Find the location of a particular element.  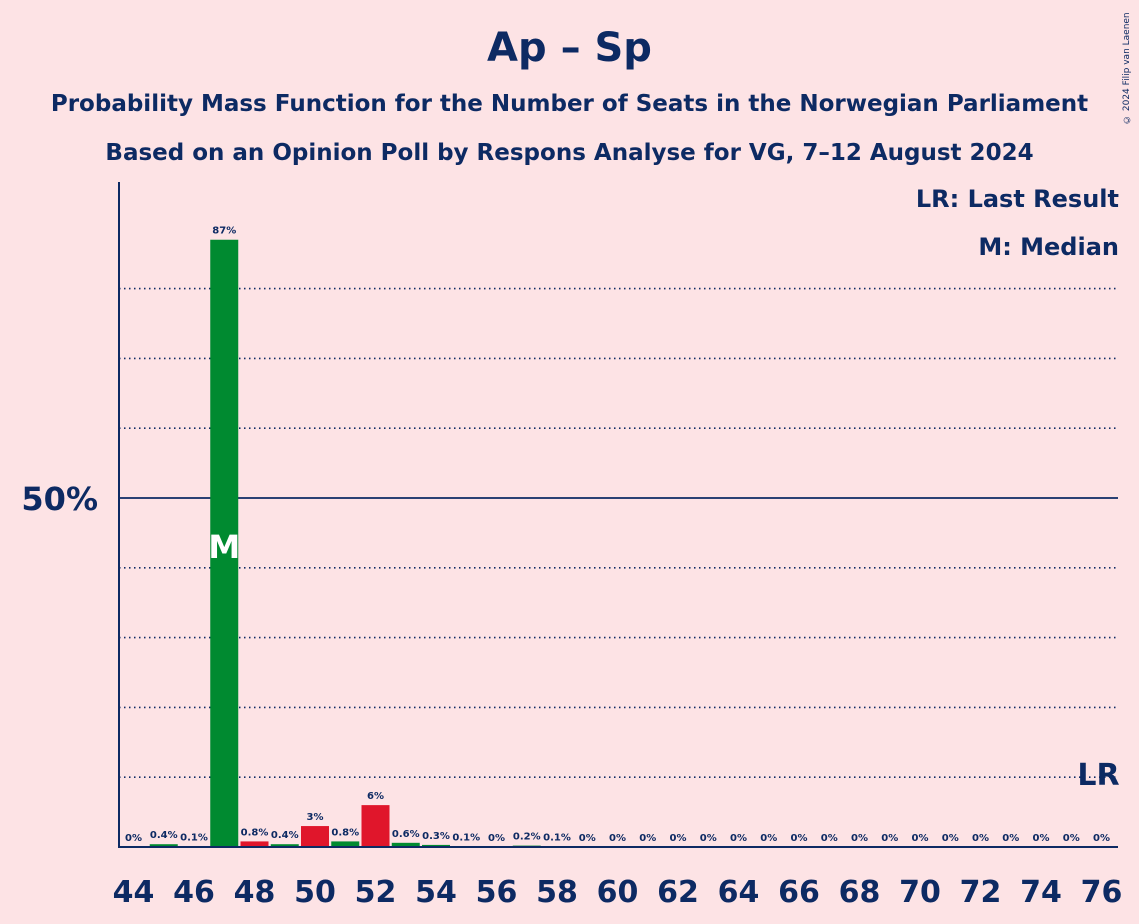

x-tick-label: 62 is located at coordinates (678, 892).